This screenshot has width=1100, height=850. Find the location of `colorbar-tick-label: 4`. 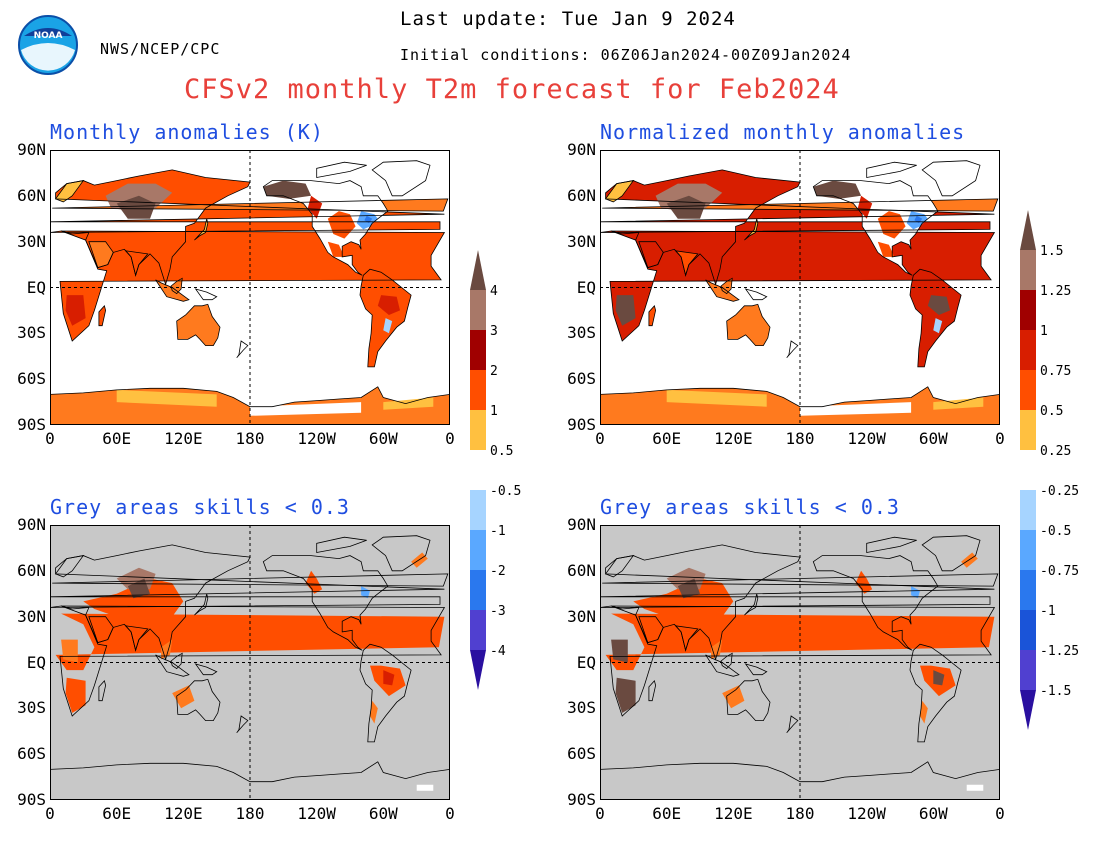

colorbar-tick-label: 4 is located at coordinates (494, 291).